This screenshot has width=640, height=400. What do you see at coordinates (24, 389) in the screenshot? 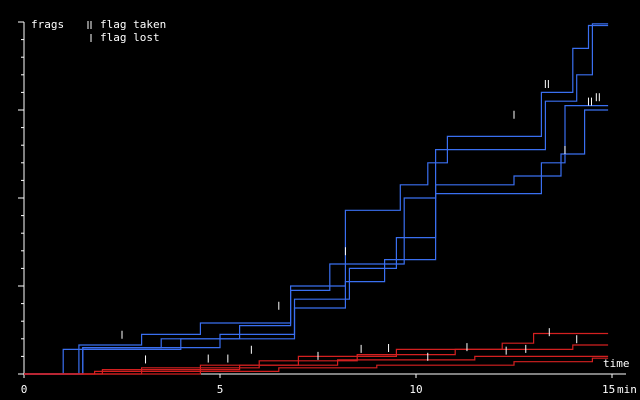
I see `x-tick-label: 0` at bounding box center [24, 389].